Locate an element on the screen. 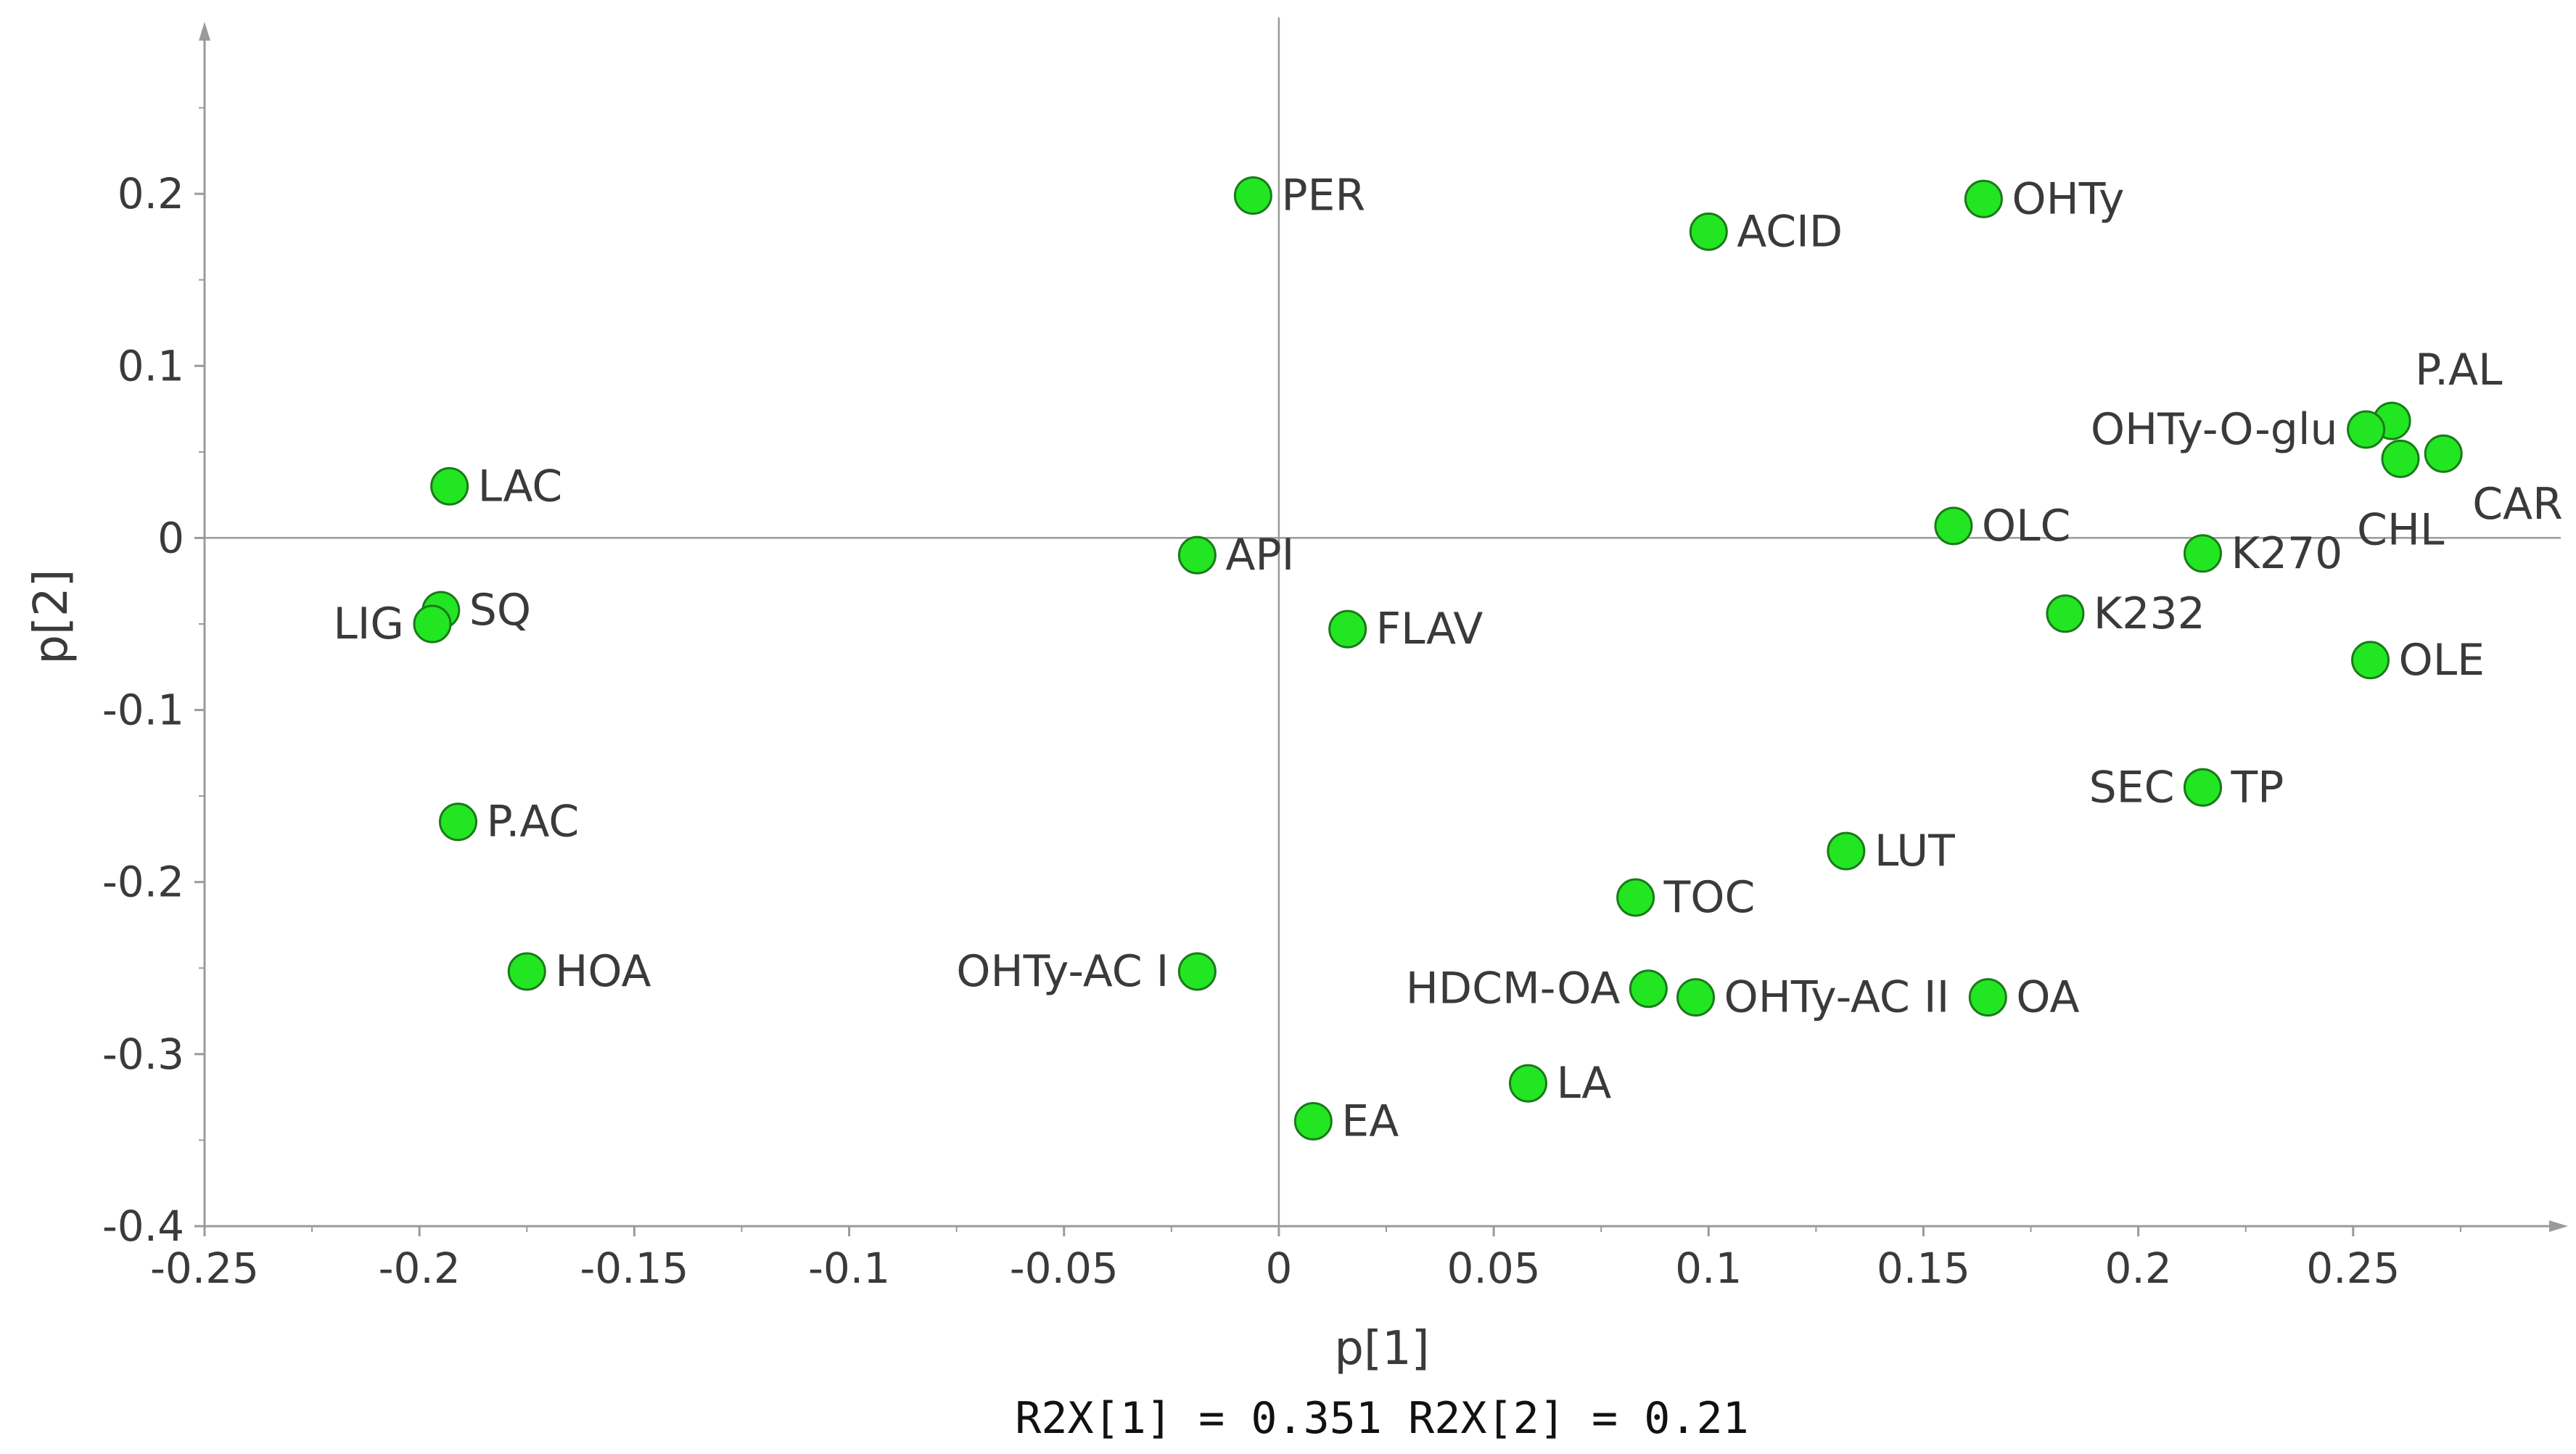 The width and height of the screenshot is (2576, 1454). x-tick-label: -0.05 is located at coordinates (1064, 1268).